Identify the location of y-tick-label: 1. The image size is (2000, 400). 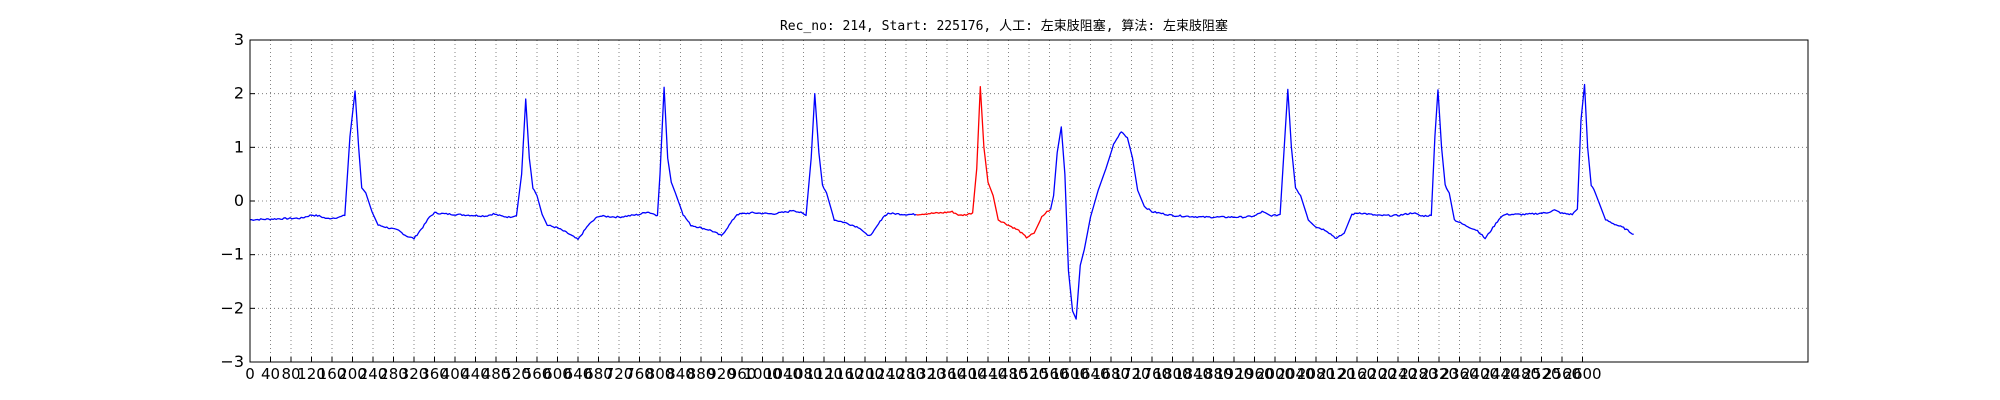
(239, 146).